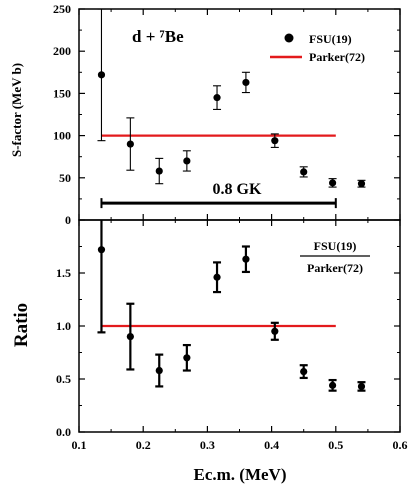  Describe the element at coordinates (207, 445) in the screenshot. I see `x-tick-label: 0.3` at that location.